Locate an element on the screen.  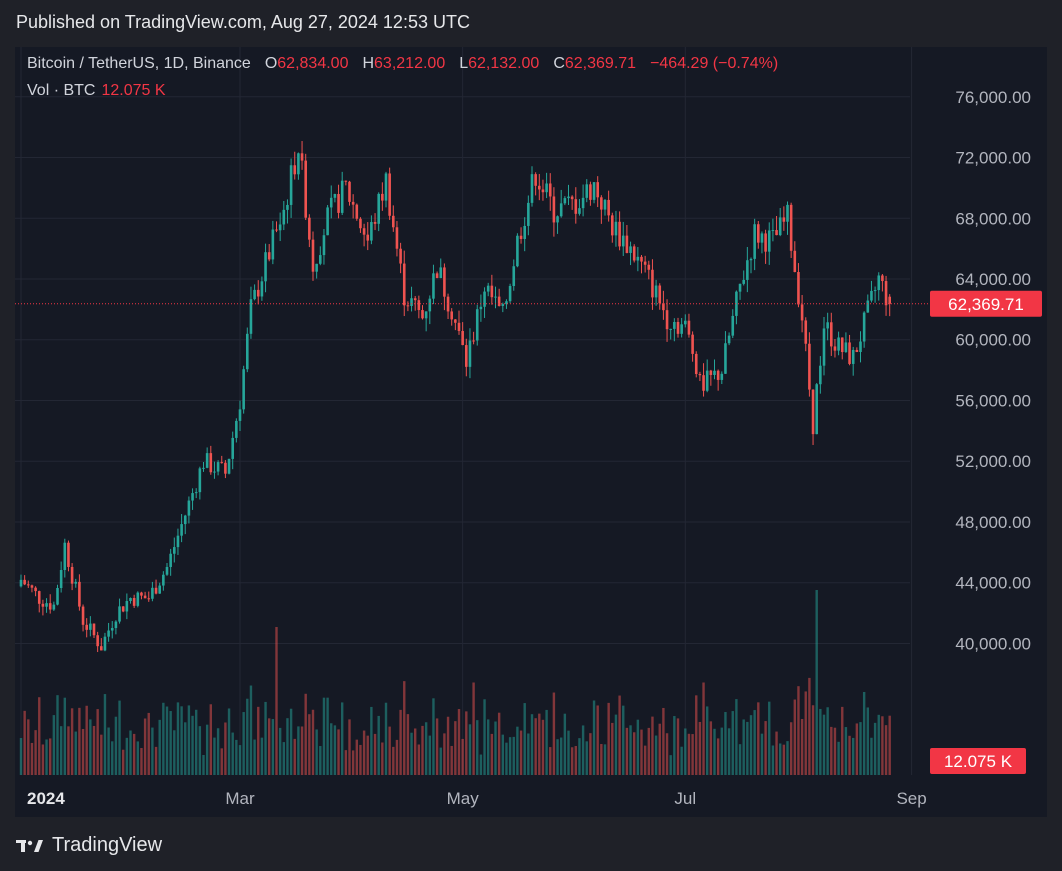
volume-label: Vol · BTC is located at coordinates (61, 90).